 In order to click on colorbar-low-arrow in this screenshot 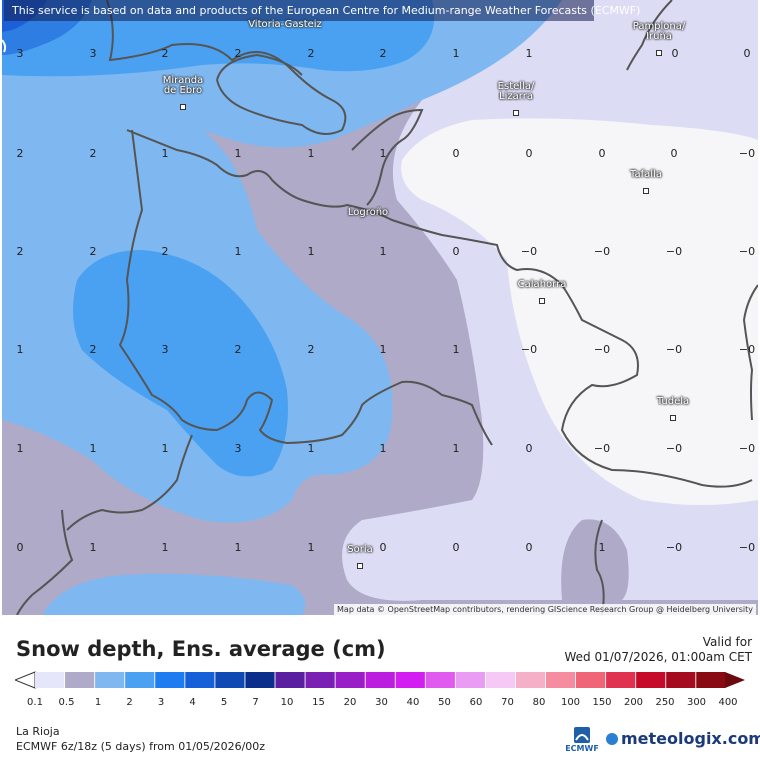, I will do `click(25, 680)`.